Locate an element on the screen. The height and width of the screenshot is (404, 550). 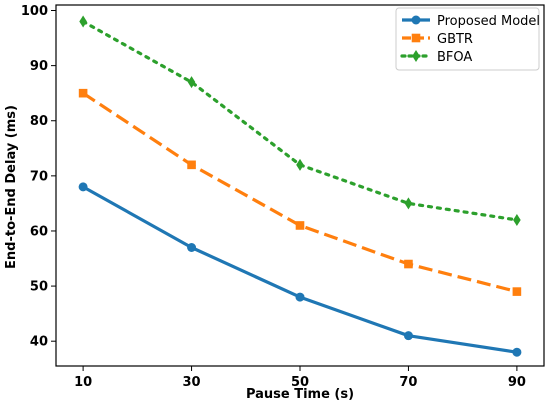
legend-label: Proposed Model is located at coordinates (488, 21).